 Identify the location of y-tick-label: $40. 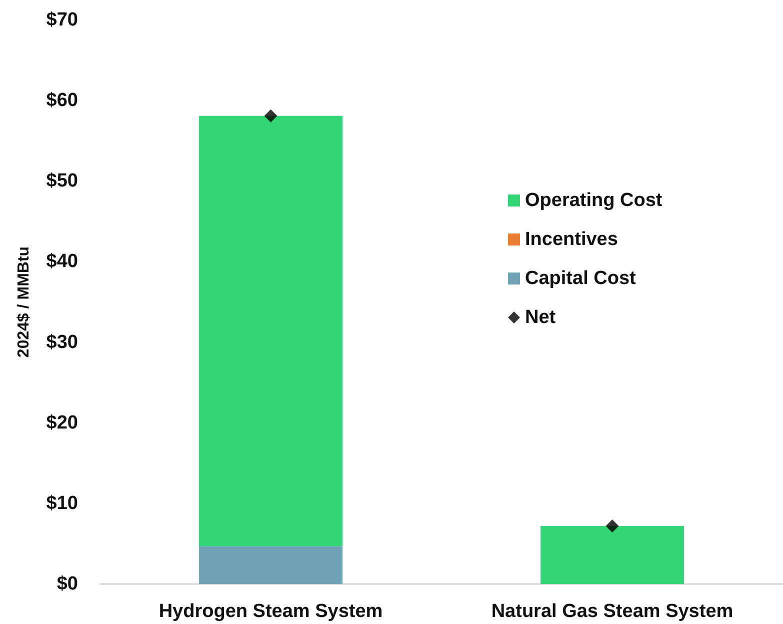
(62, 261).